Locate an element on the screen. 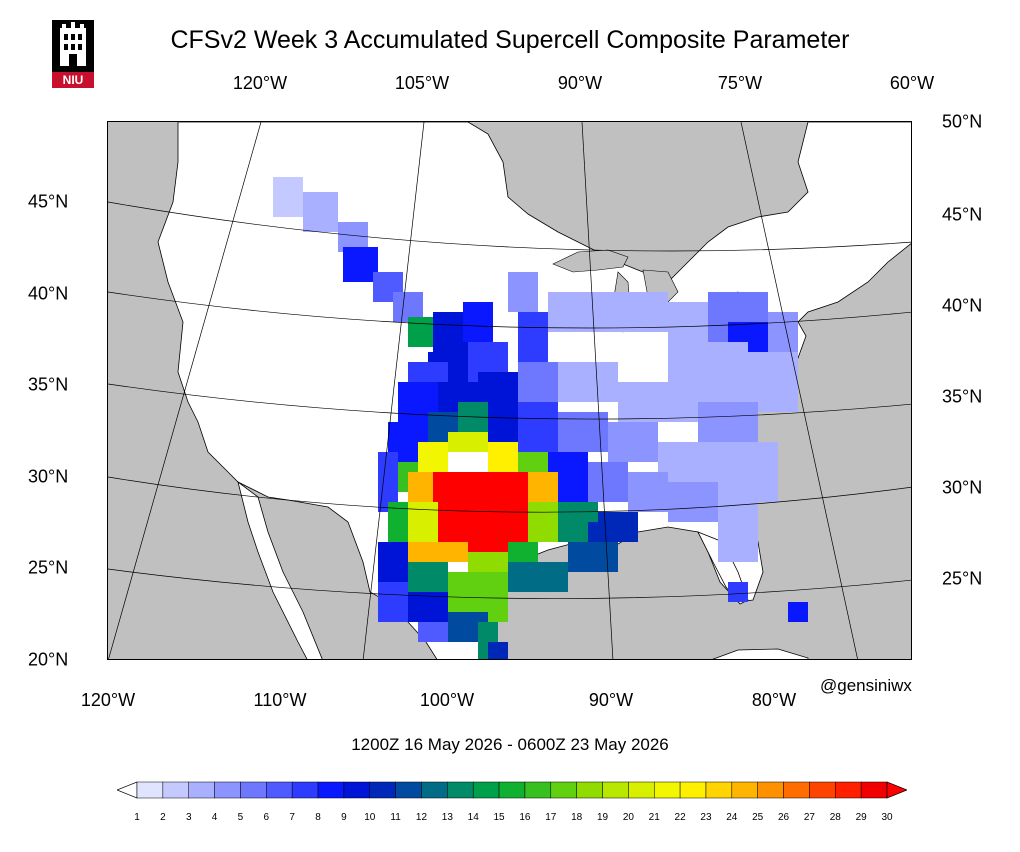 This screenshot has height=852, width=1020. lon-label-top: 105°W is located at coordinates (422, 83).